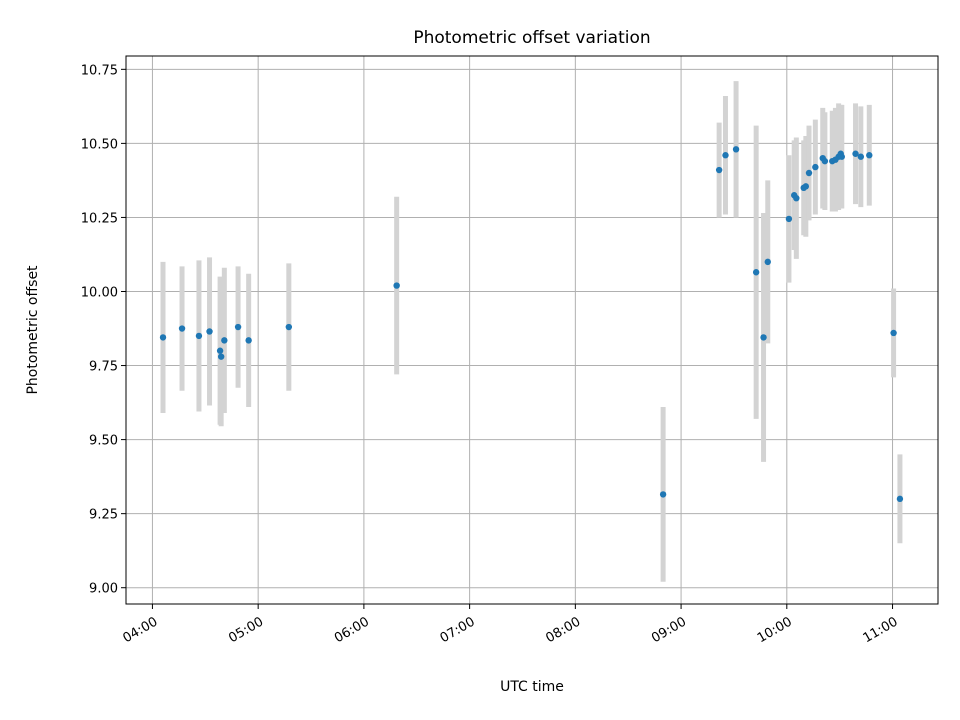 Image resolution: width=960 pixels, height=720 pixels. What do you see at coordinates (103, 515) in the screenshot?
I see `y-tick-label: 9.25` at bounding box center [103, 515].